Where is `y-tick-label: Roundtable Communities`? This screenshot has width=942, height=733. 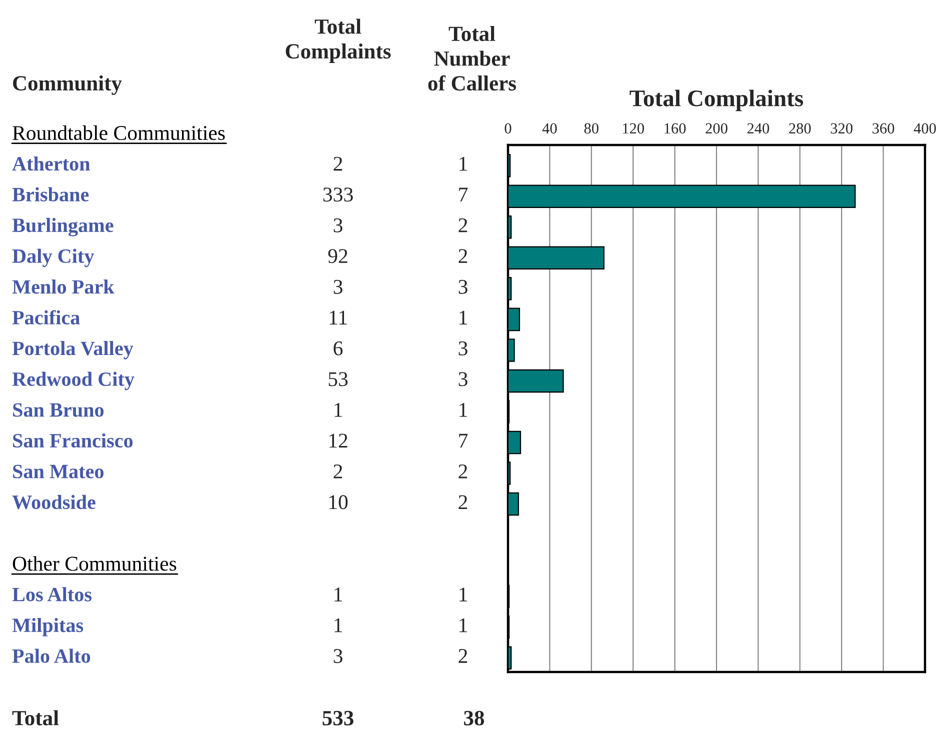
y-tick-label: Roundtable Communities is located at coordinates (118, 132).